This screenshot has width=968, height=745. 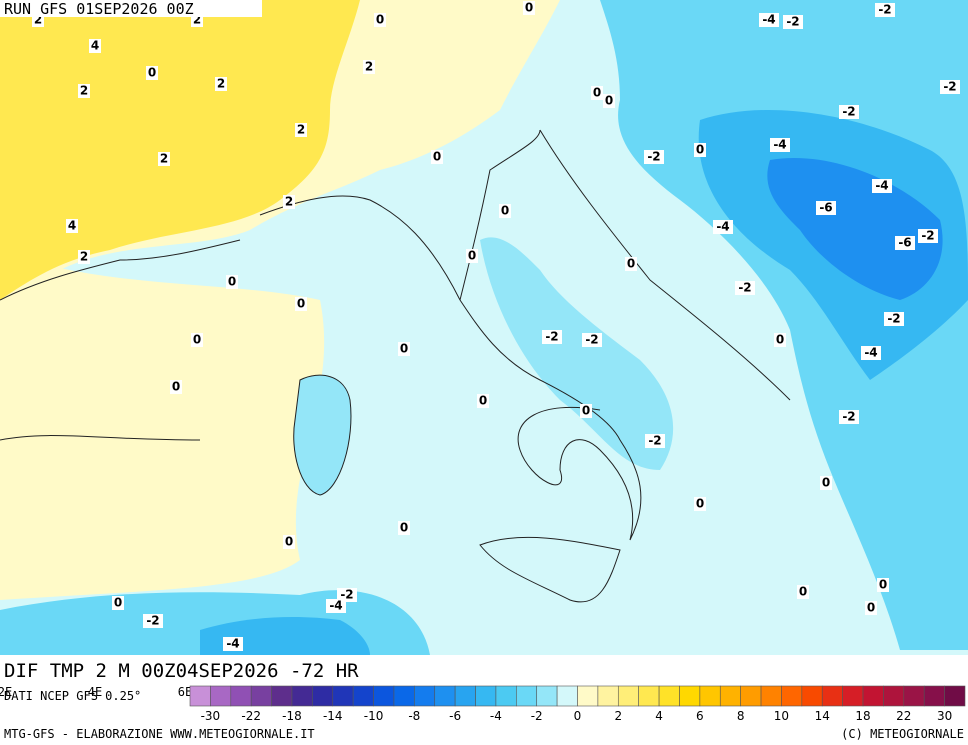 What do you see at coordinates (95, 692) in the screenshot?
I see `lon-label: 4E` at bounding box center [95, 692].